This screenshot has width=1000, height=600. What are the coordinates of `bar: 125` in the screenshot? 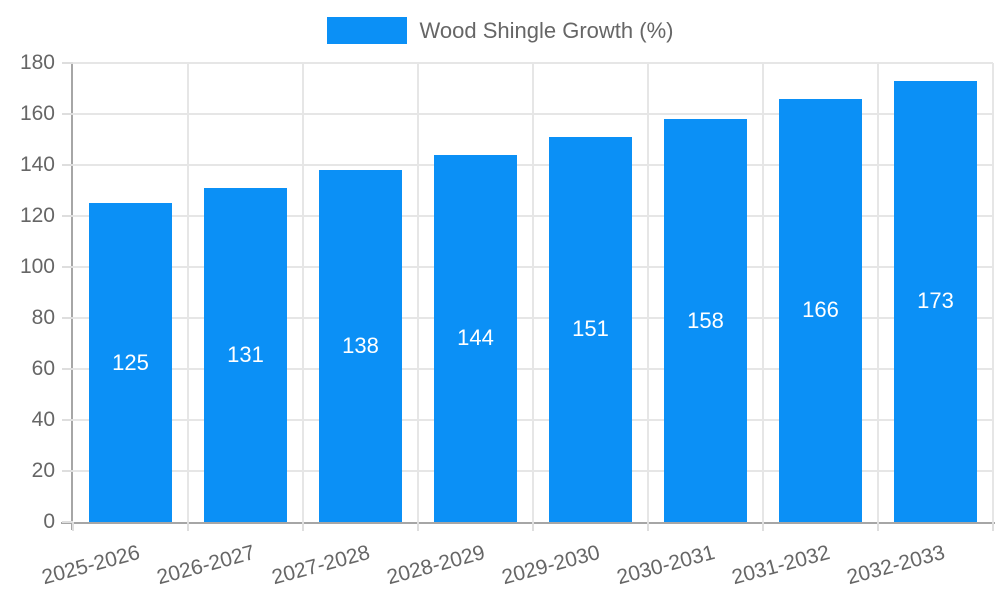 It's located at (130, 362).